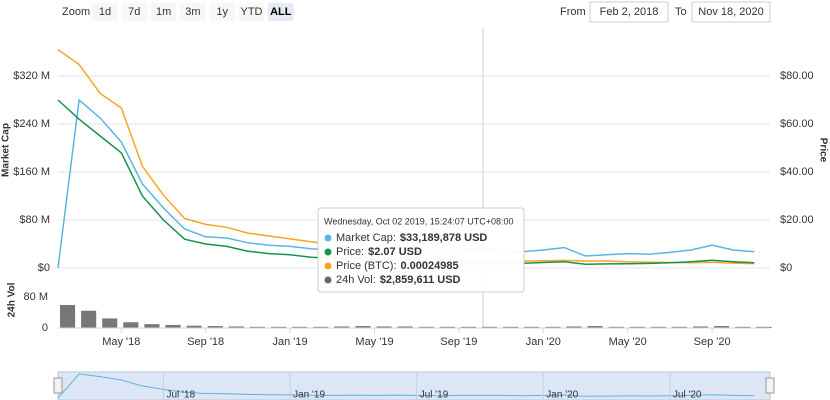 Image resolution: width=830 pixels, height=400 pixels. I want to click on x-tick-label: May '18, so click(121, 342).